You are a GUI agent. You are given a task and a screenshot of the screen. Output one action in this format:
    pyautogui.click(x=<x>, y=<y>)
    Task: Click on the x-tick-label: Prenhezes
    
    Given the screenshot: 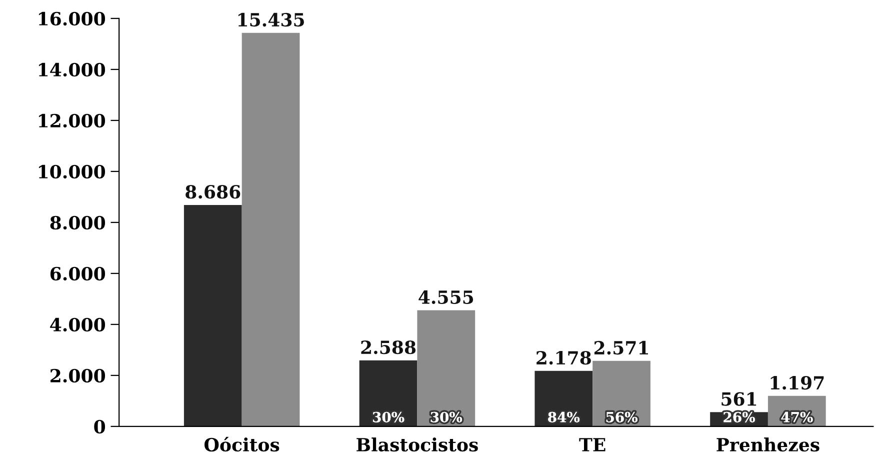 What is the action you would take?
    pyautogui.click(x=768, y=445)
    